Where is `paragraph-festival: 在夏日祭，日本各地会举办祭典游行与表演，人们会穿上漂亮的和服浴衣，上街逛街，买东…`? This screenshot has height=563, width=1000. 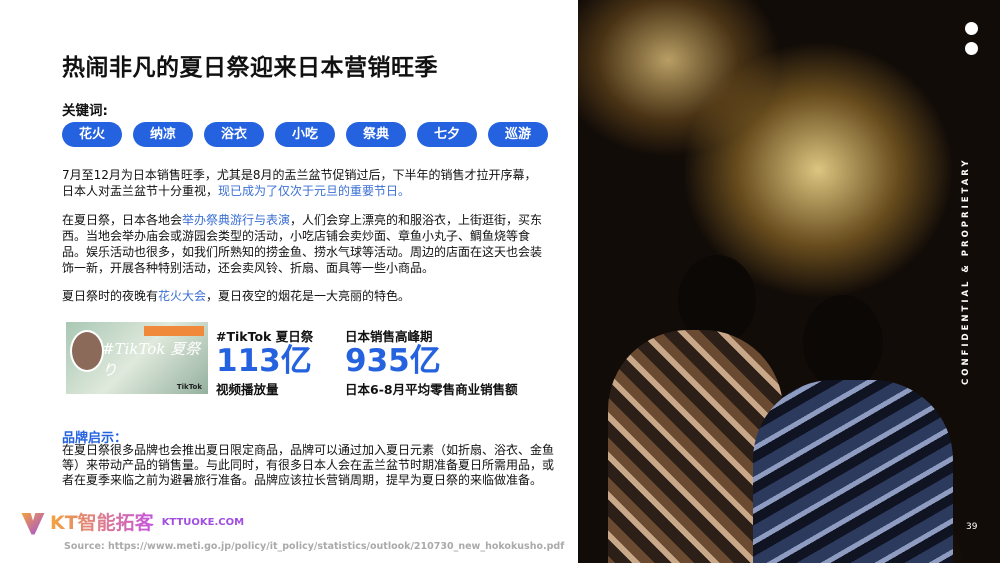 paragraph-festival: 在夏日祭，日本各地会举办祭典游行与表演，人们会穿上漂亮的和服浴衣，上街逛街，买东… is located at coordinates (304, 244).